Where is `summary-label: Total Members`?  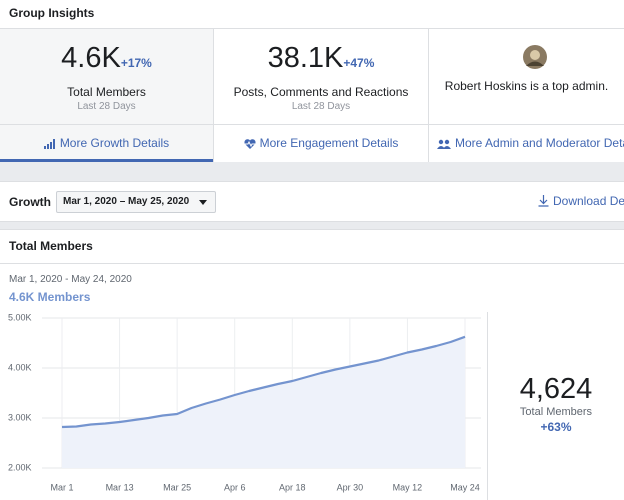 summary-label: Total Members is located at coordinates (556, 412).